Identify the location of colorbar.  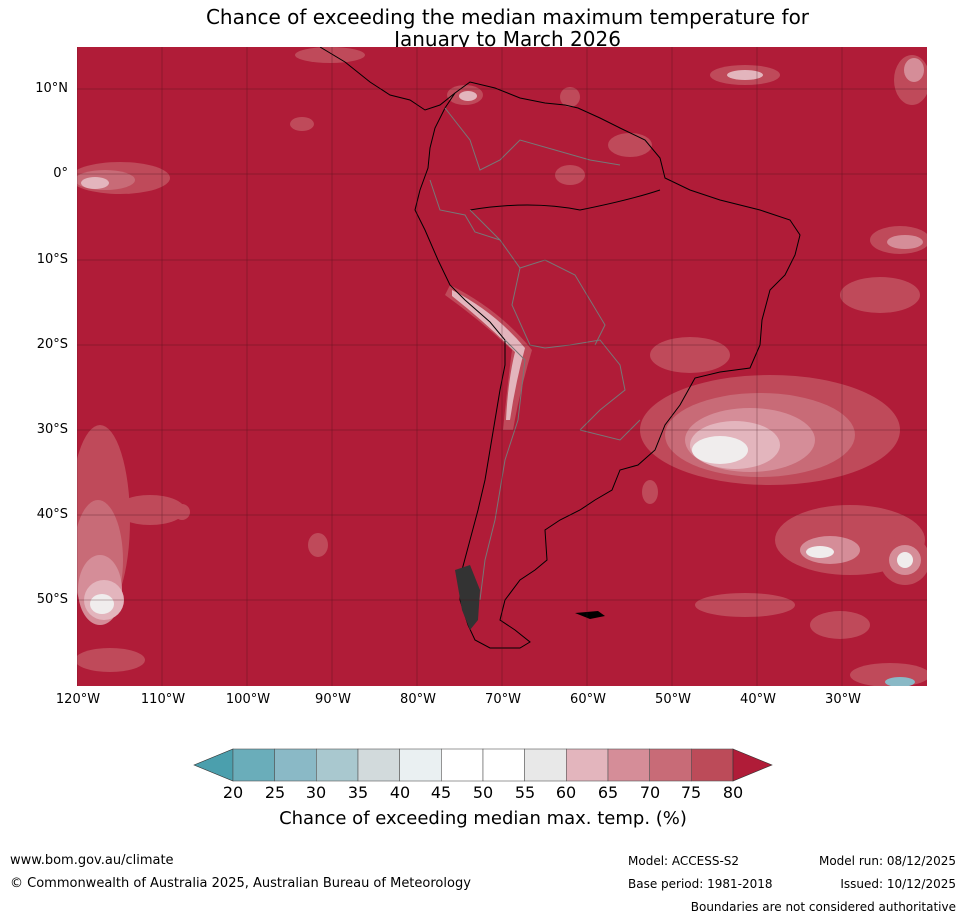
(483, 765).